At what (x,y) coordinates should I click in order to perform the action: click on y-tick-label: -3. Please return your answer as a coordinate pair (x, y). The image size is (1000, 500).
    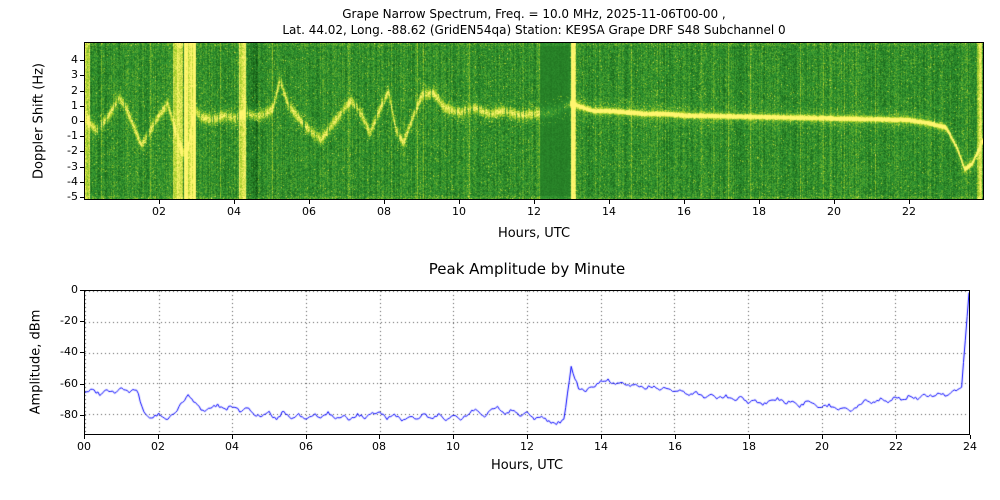
    Looking at the image, I should click on (72, 166).